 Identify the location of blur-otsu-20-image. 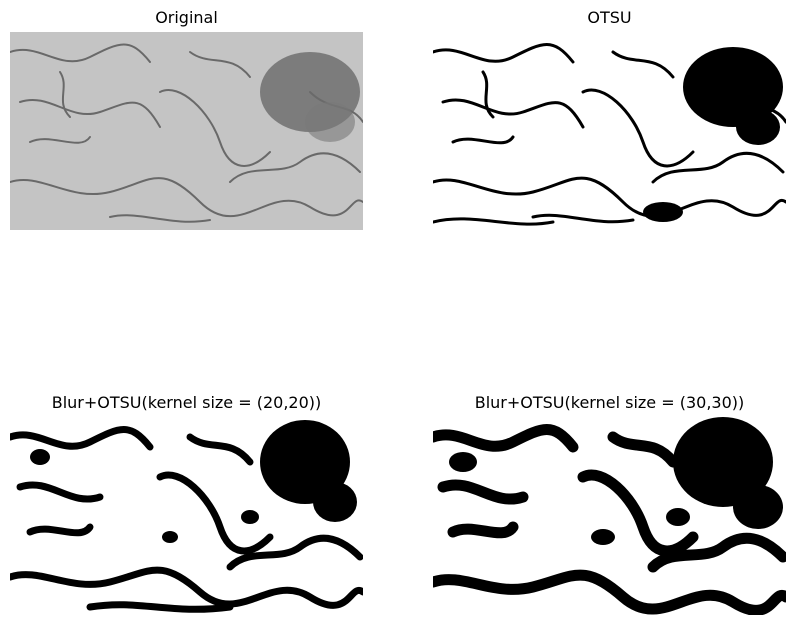
(186, 516).